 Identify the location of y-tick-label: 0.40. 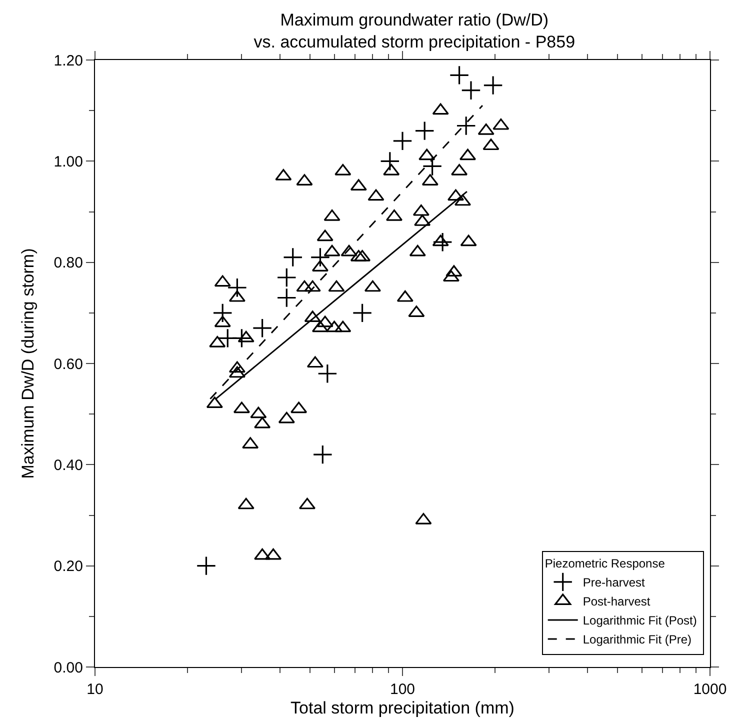
(68, 465).